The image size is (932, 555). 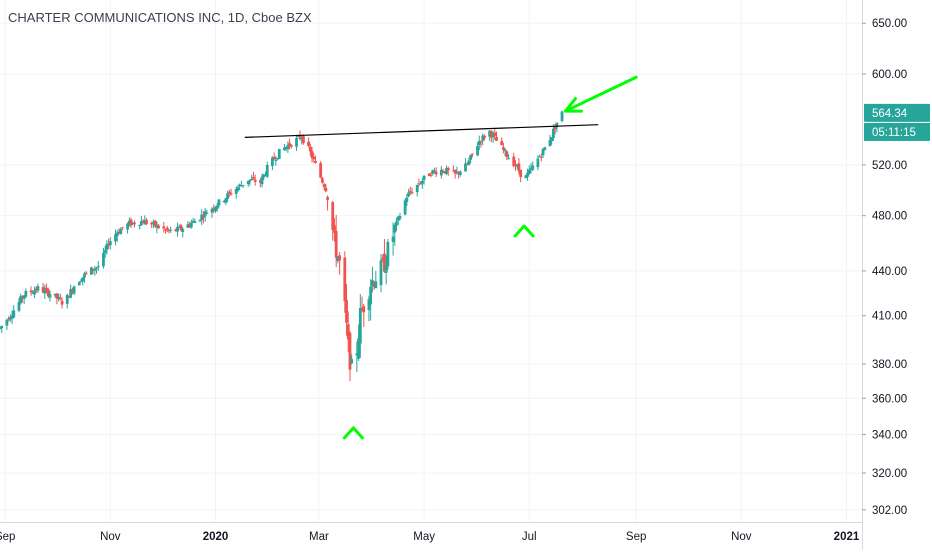 I want to click on green-caret-marker, so click(x=353, y=433).